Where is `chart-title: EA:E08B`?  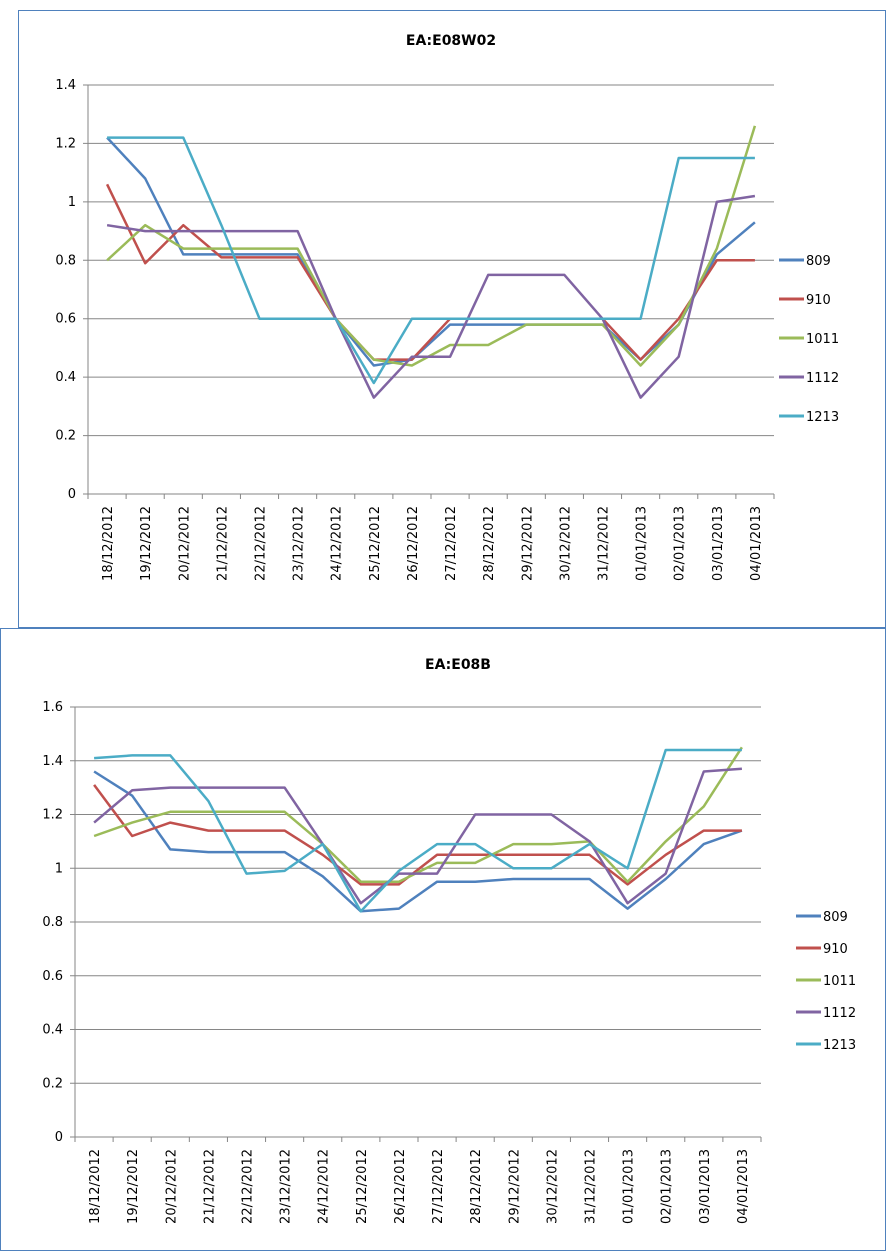 chart-title: EA:E08B is located at coordinates (458, 665).